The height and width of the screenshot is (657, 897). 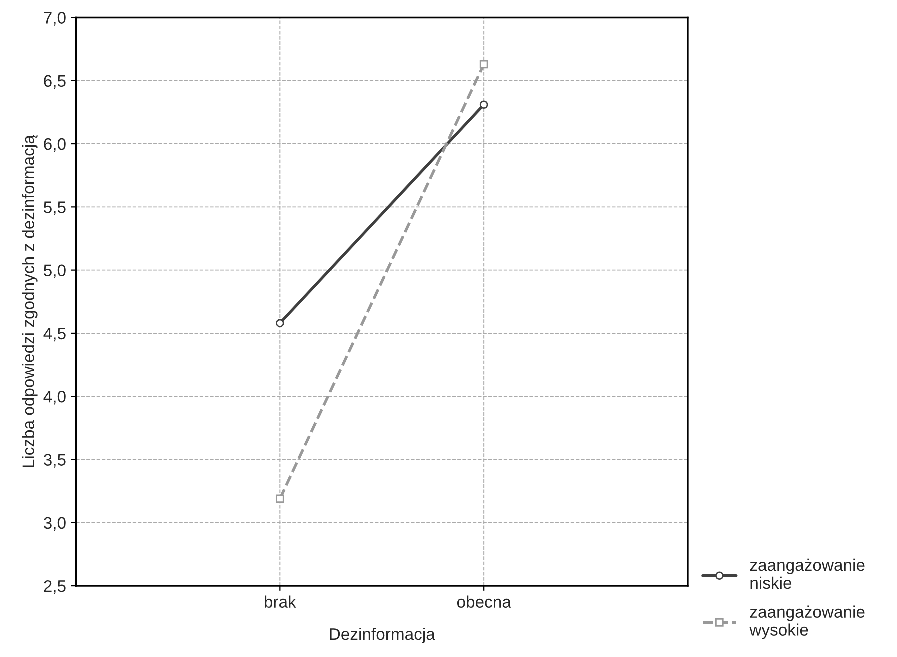 What do you see at coordinates (484, 602) in the screenshot?
I see `x-tick-label: obecna` at bounding box center [484, 602].